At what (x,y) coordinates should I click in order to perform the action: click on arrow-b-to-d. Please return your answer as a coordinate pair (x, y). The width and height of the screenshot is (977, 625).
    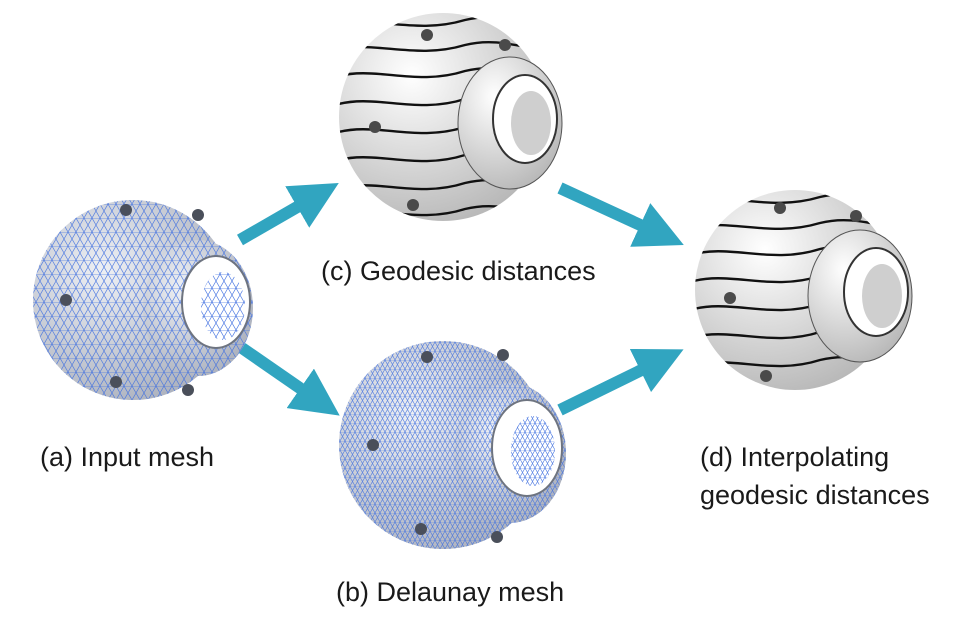
    Looking at the image, I should click on (620, 382).